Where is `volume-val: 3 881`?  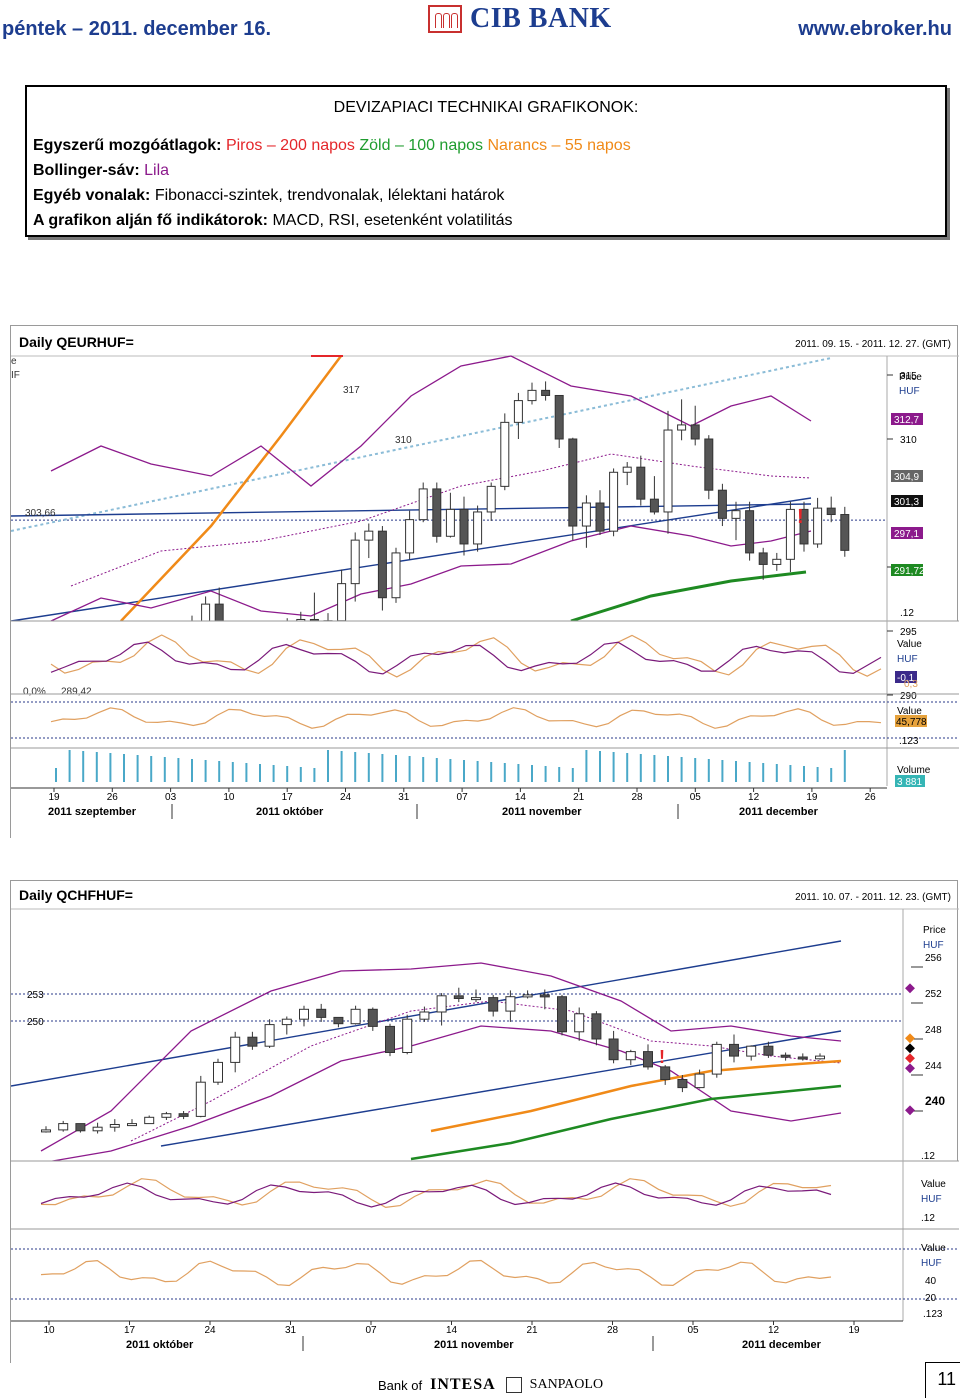 volume-val: 3 881 is located at coordinates (909, 782).